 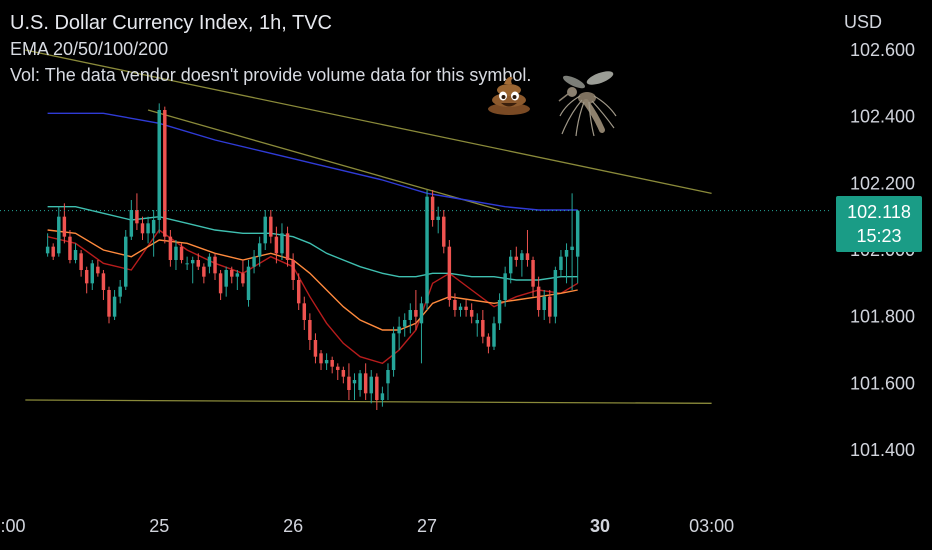 What do you see at coordinates (367, 526) in the screenshot?
I see `time-axis: 03:00 25 26 27 30 03:00` at bounding box center [367, 526].